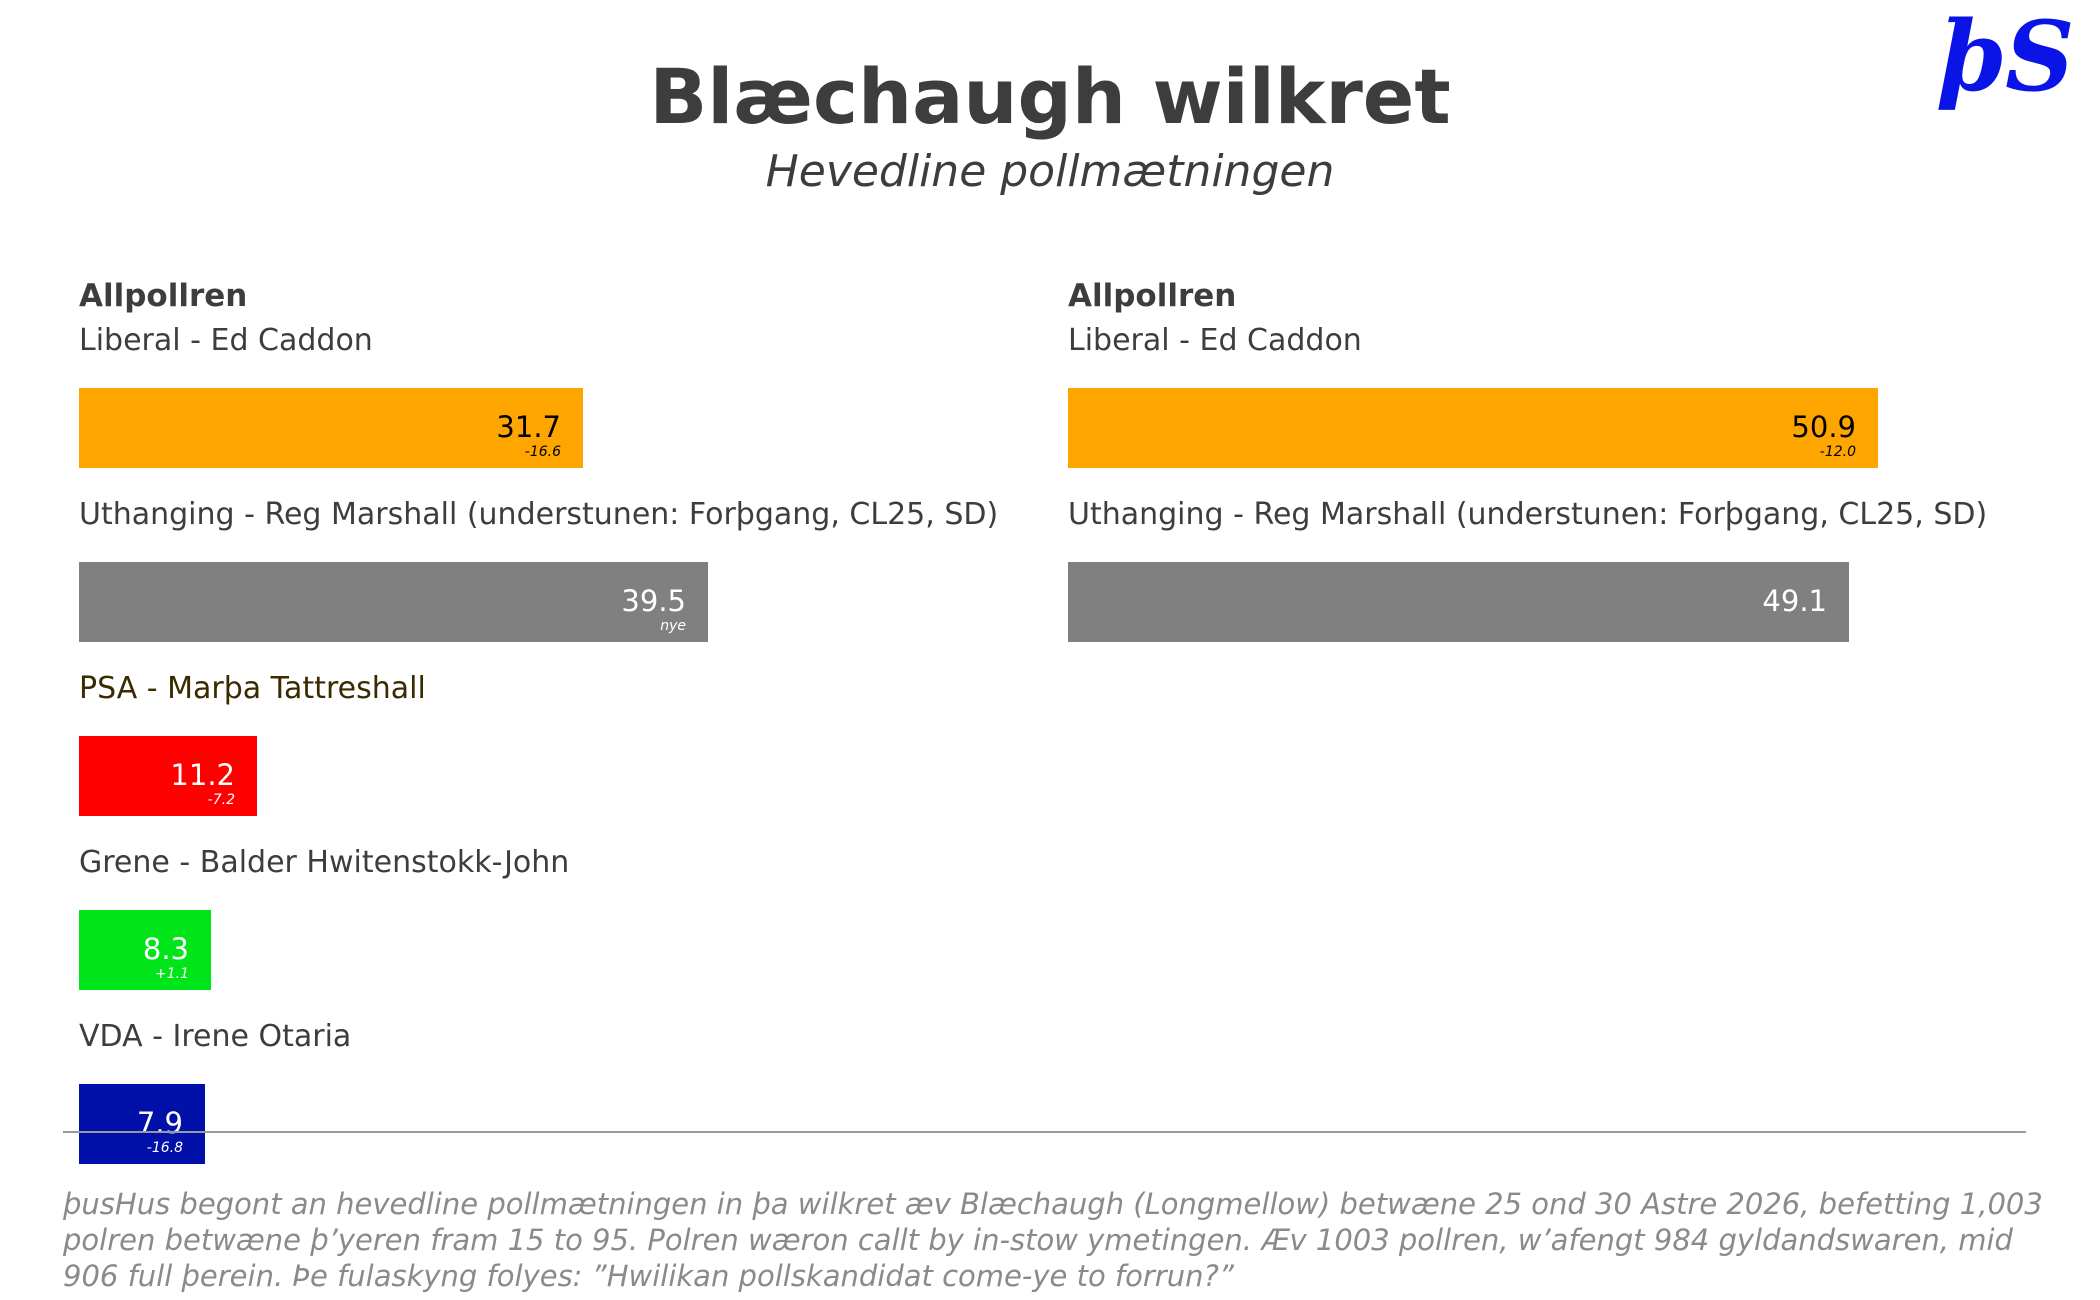  I want to click on bar-row: 8.3 +1.1, so click(549, 950).